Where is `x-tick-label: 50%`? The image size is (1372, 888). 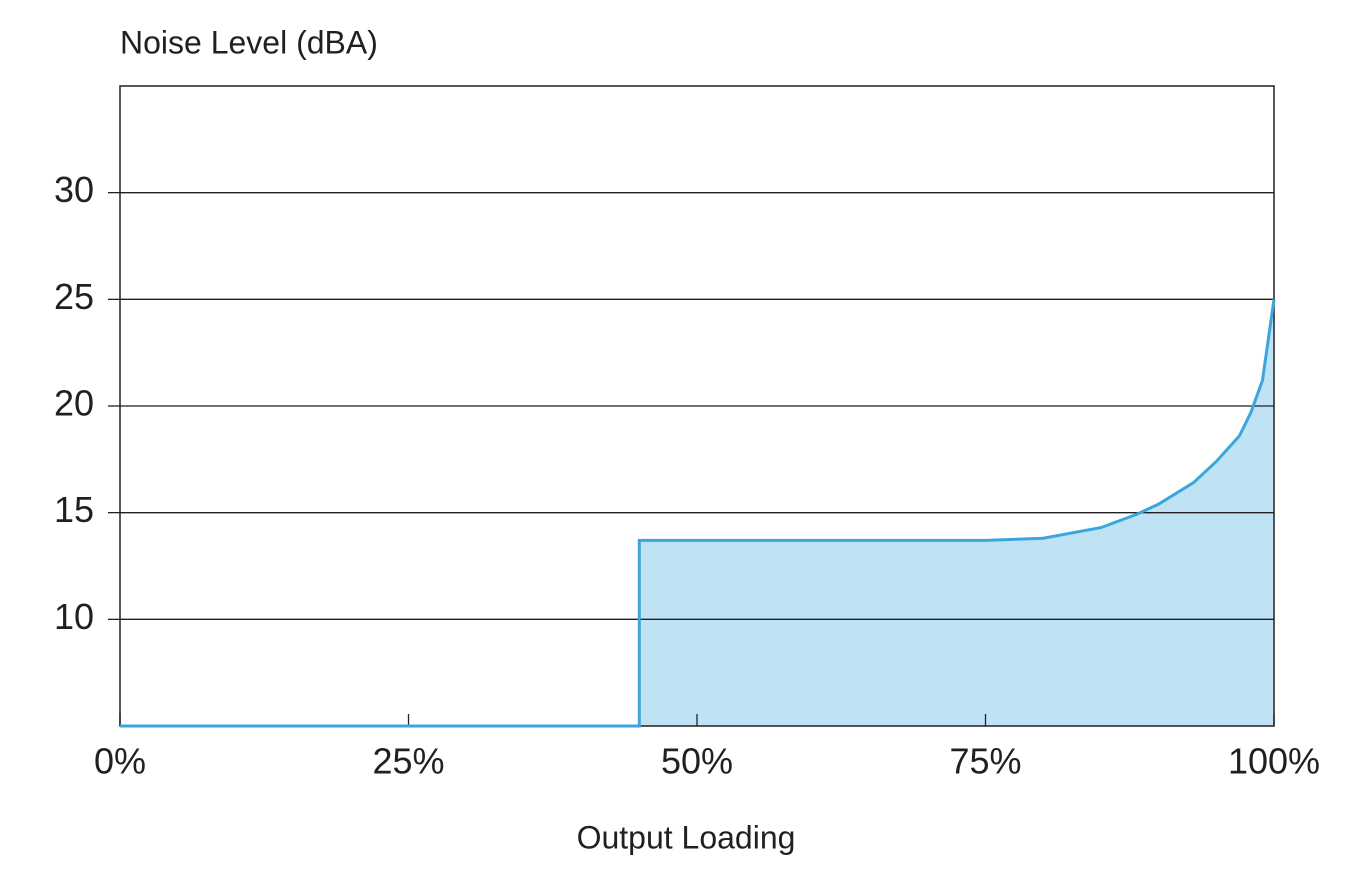
x-tick-label: 50% is located at coordinates (697, 761).